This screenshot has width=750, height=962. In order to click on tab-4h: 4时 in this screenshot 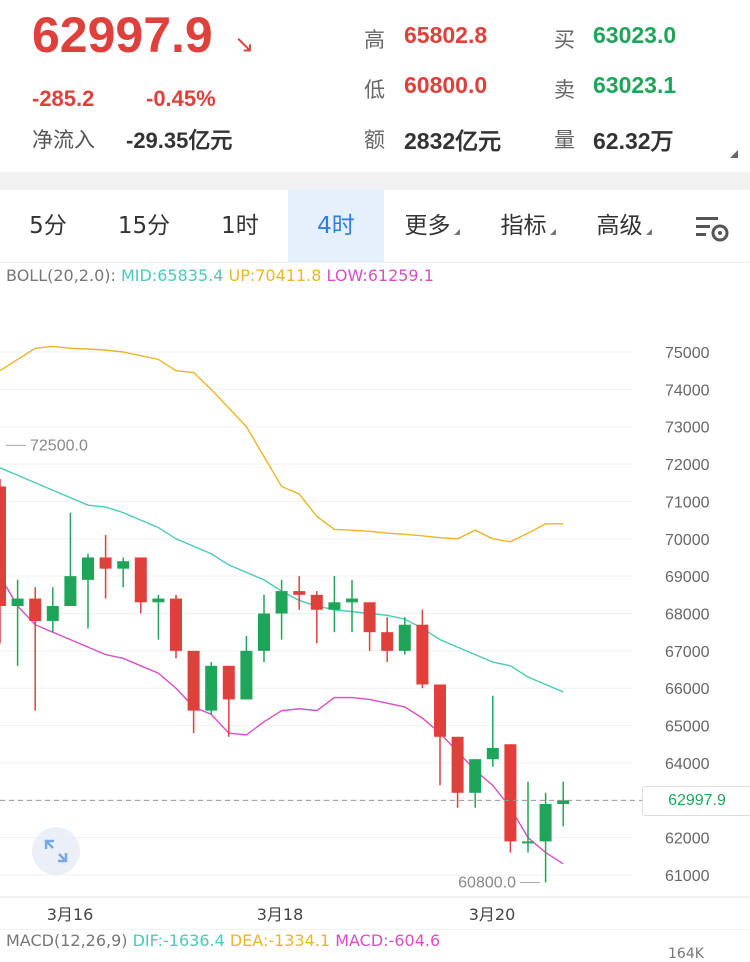, I will do `click(336, 226)`.